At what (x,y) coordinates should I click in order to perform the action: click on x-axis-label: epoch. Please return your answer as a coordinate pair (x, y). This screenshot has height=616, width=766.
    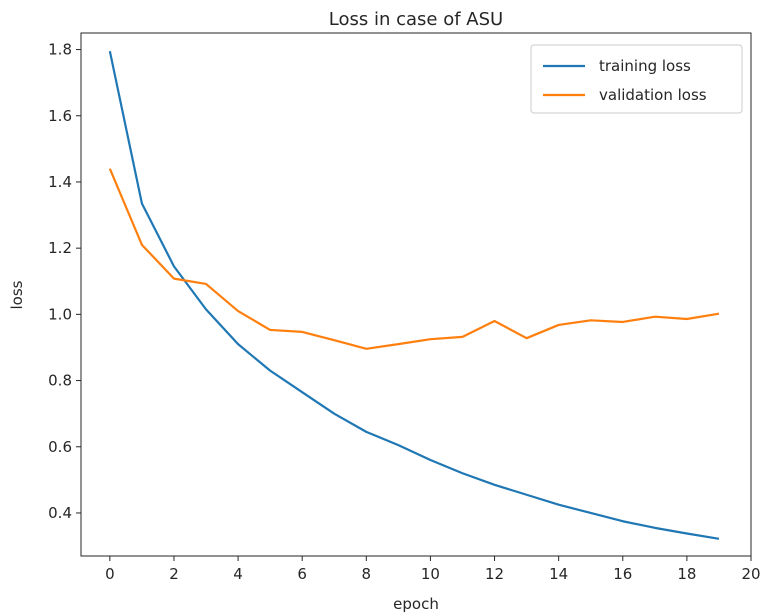
    Looking at the image, I should click on (416, 604).